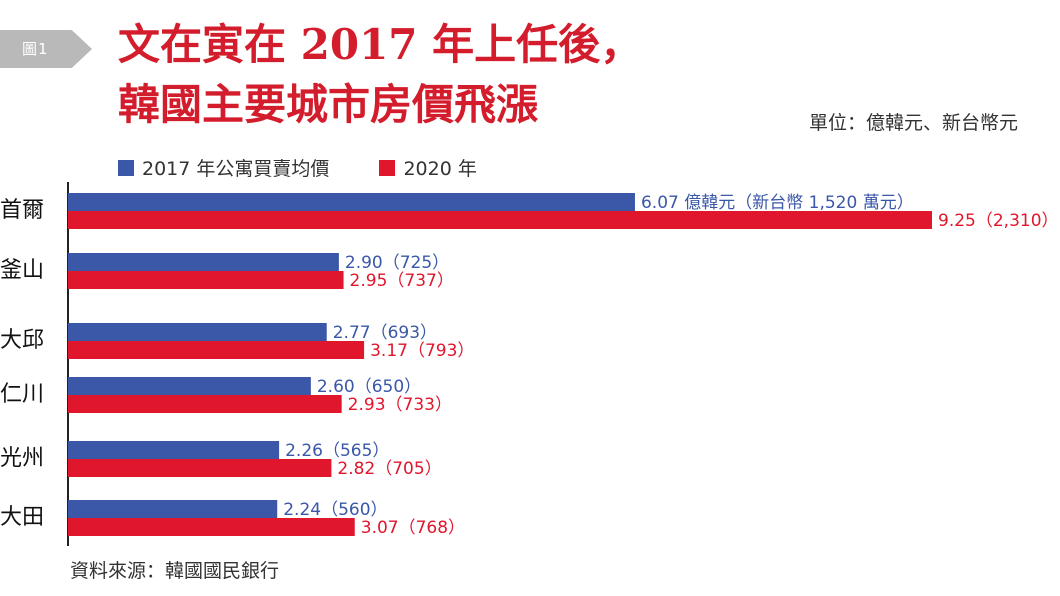 The height and width of the screenshot is (596, 1060). I want to click on figure-badge: 圖1, so click(46, 49).